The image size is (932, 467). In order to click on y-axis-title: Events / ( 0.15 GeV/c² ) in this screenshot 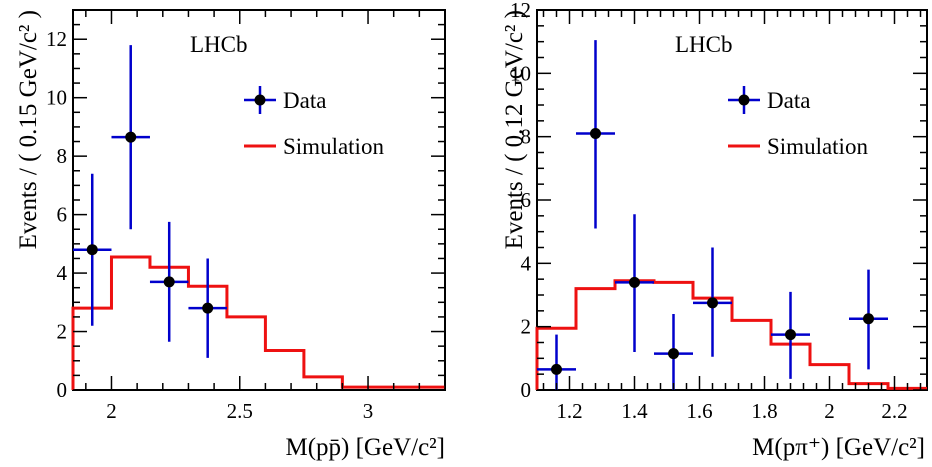, I will do `click(28, 129)`.